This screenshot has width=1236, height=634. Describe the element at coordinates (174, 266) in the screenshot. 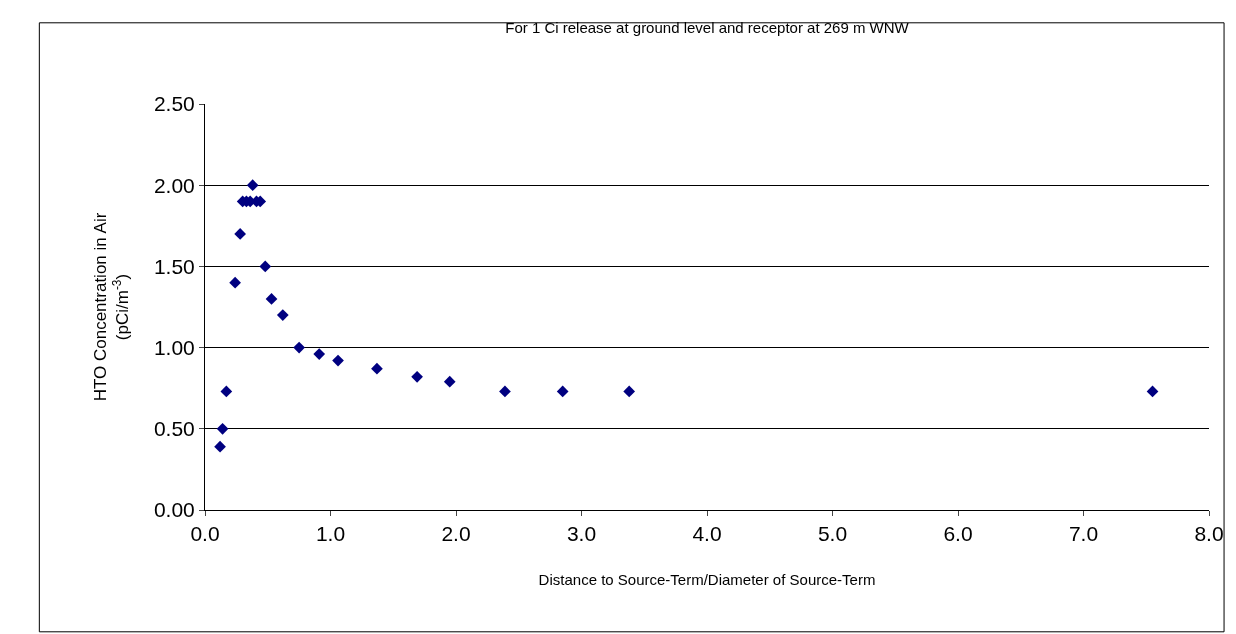

I see `y-tick-label: 1.50` at that location.